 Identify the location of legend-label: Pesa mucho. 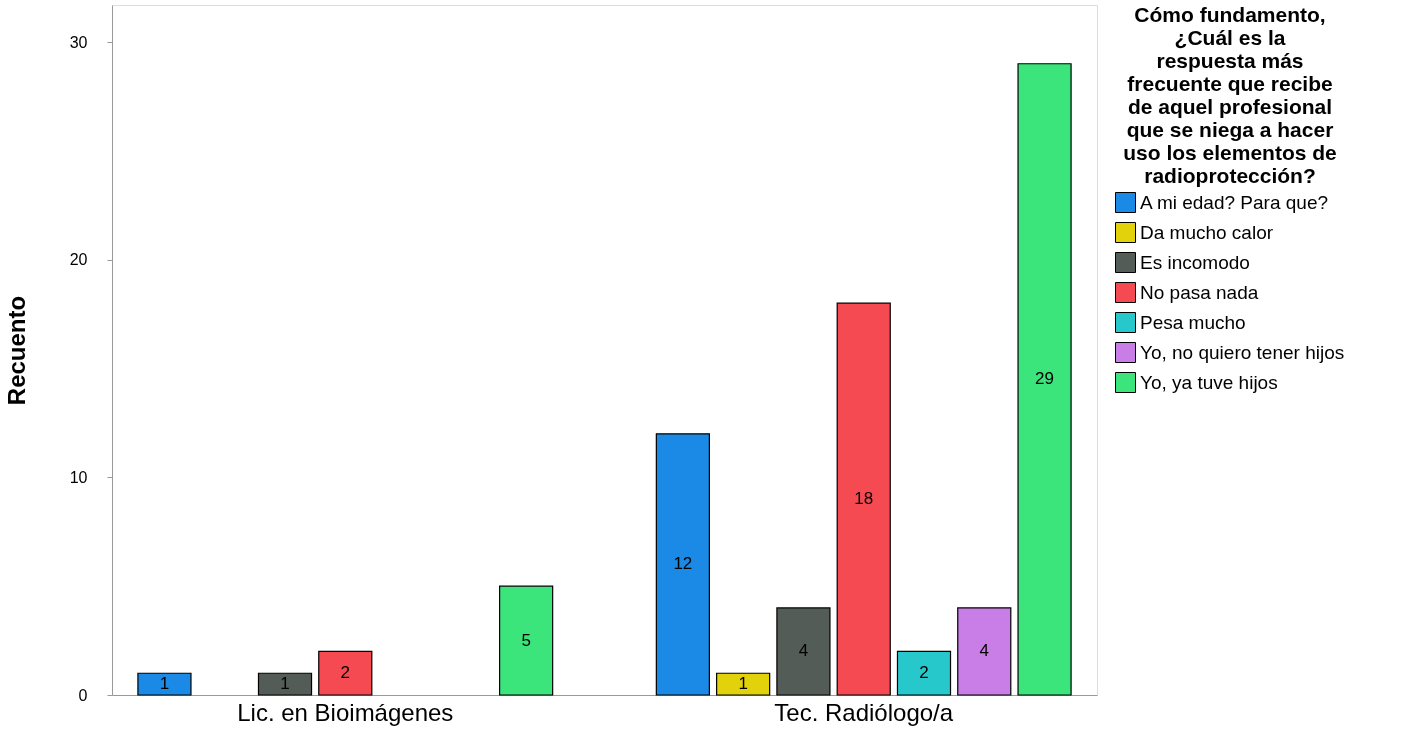
(1193, 322).